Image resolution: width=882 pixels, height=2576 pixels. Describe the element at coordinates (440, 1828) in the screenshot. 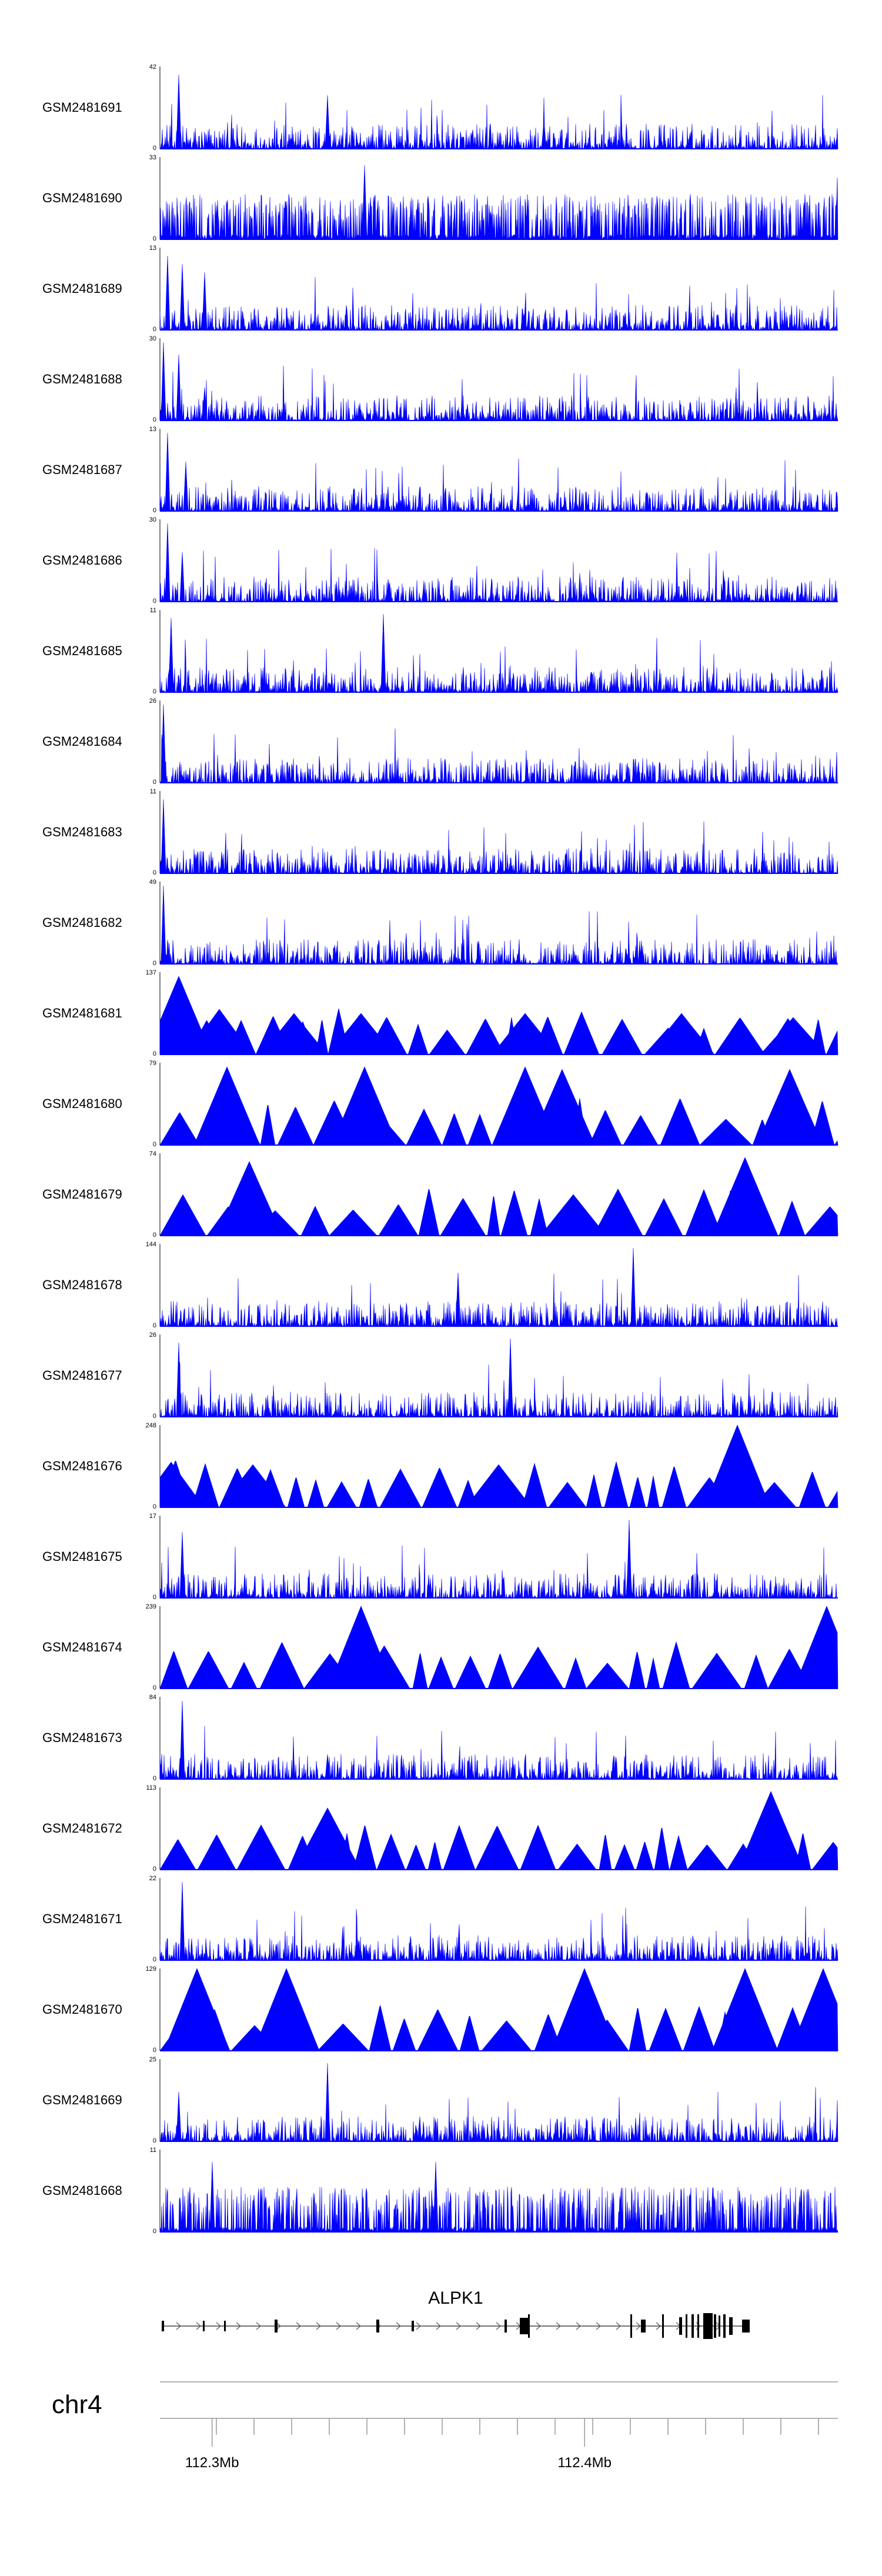

I see `track-GSM2481672: GSM2481672 113 0` at that location.